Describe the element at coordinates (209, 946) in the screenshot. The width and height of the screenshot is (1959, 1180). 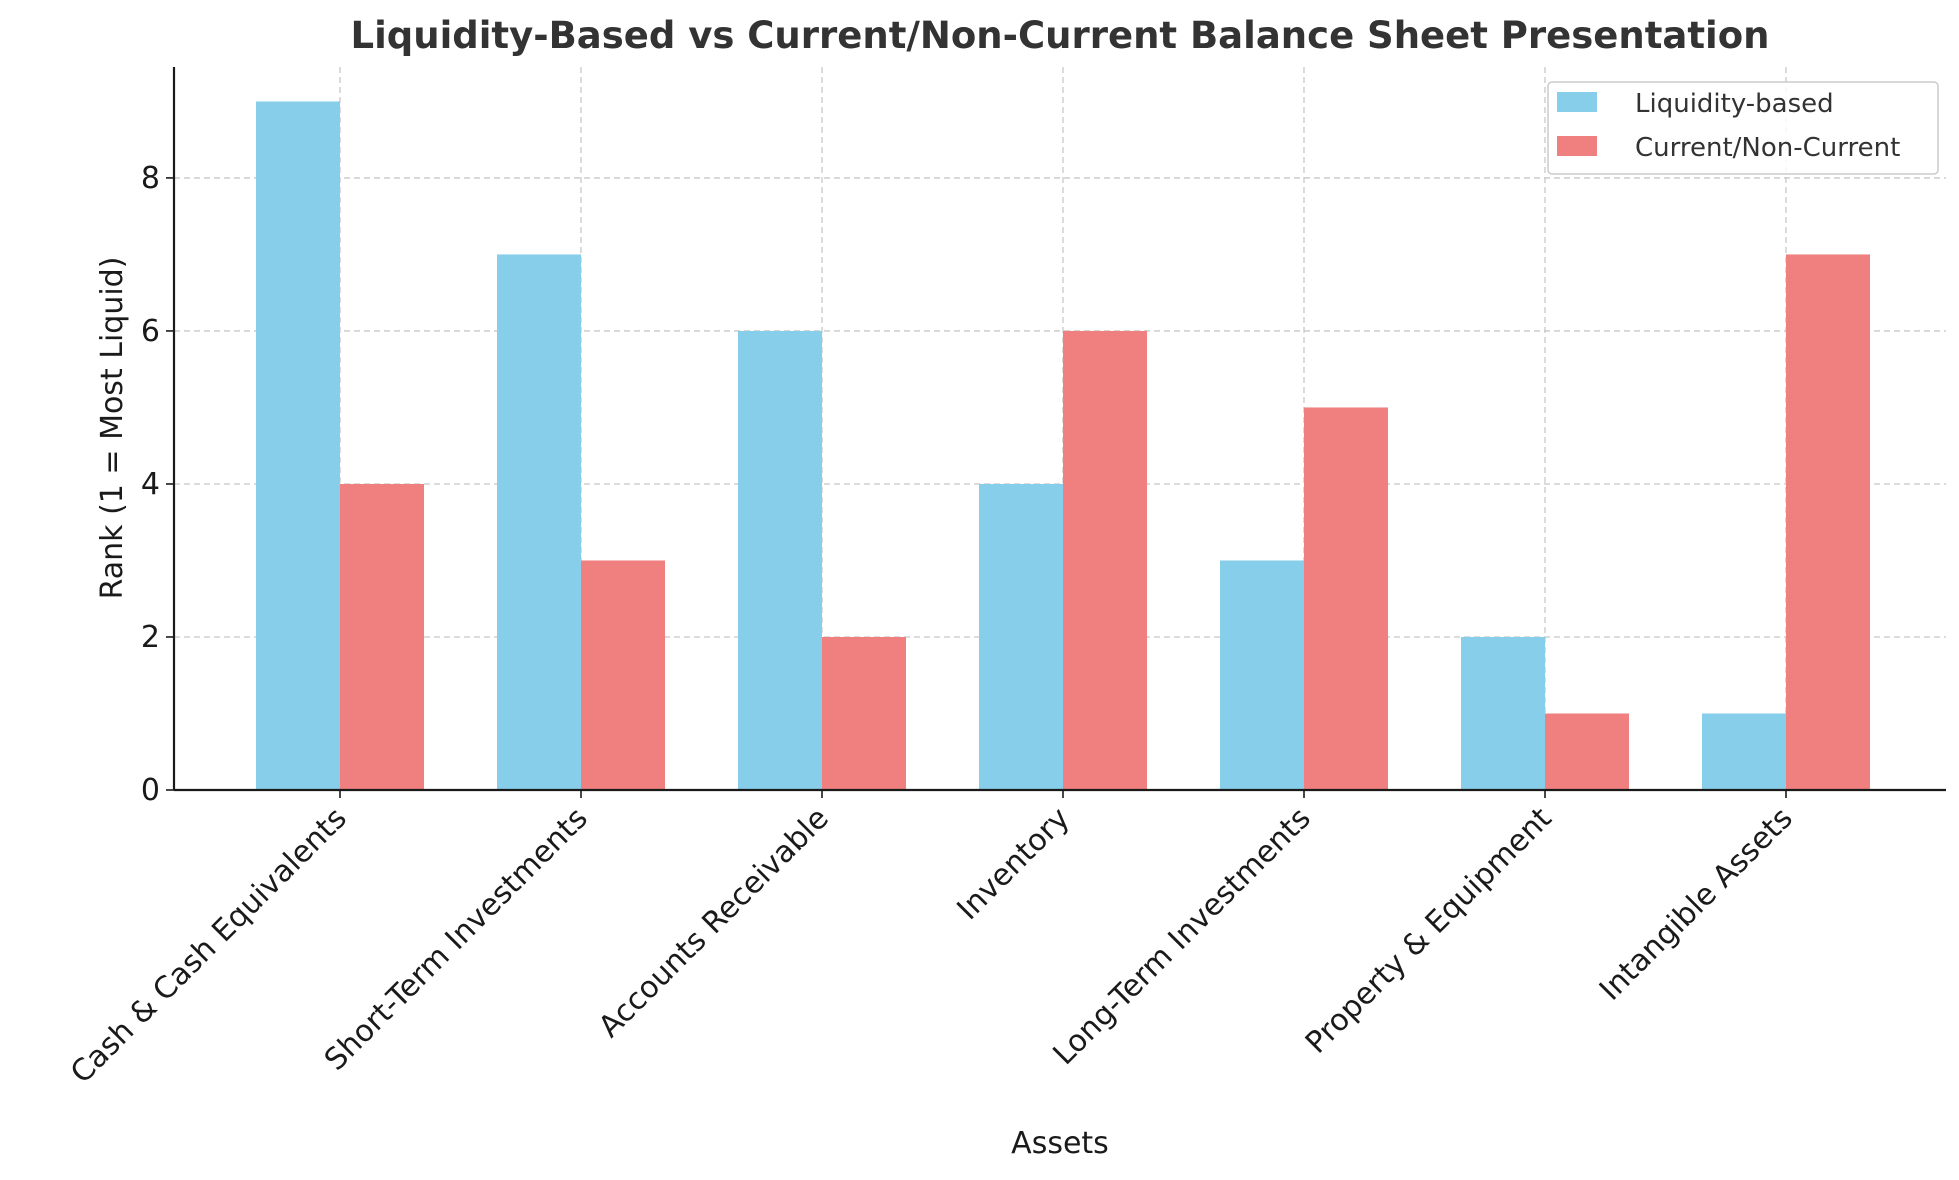
I see `x-tick-label-0: Cash & Cash Equivalents` at that location.